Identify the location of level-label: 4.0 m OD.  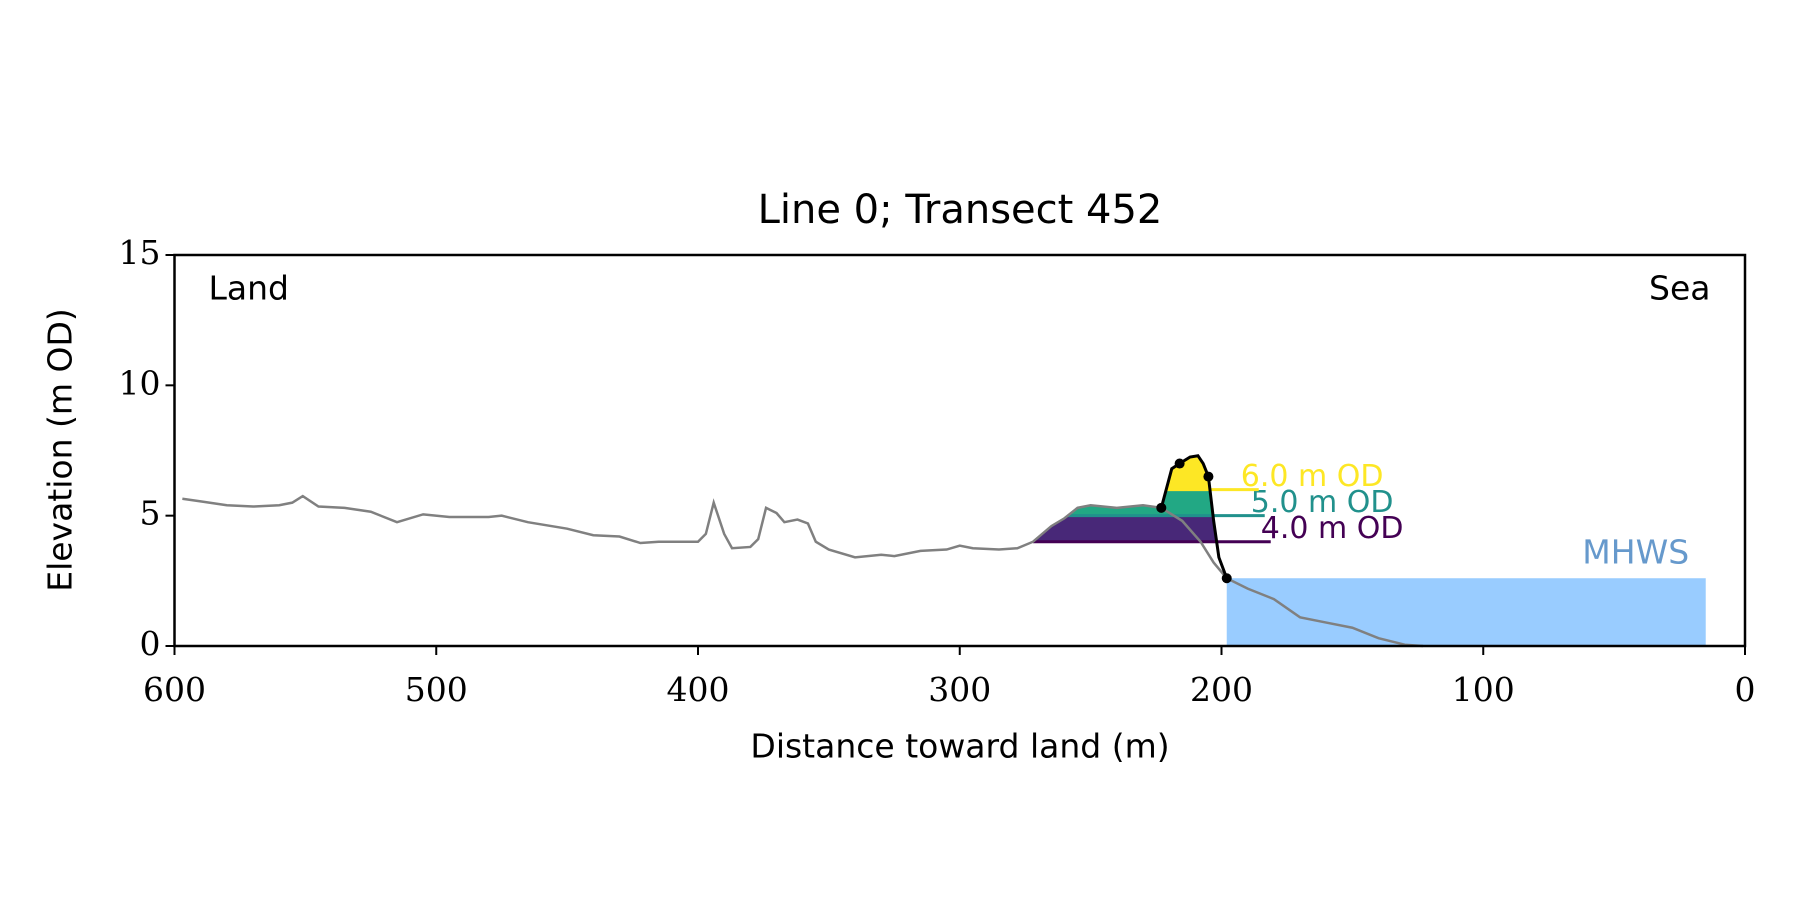
(1332, 528).